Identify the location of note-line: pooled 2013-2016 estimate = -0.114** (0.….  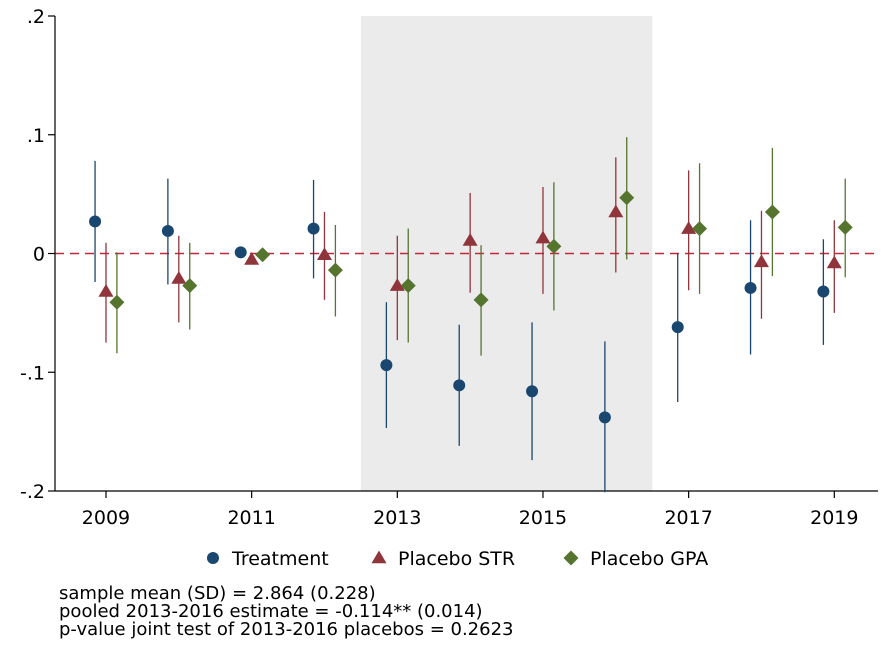
(271, 611).